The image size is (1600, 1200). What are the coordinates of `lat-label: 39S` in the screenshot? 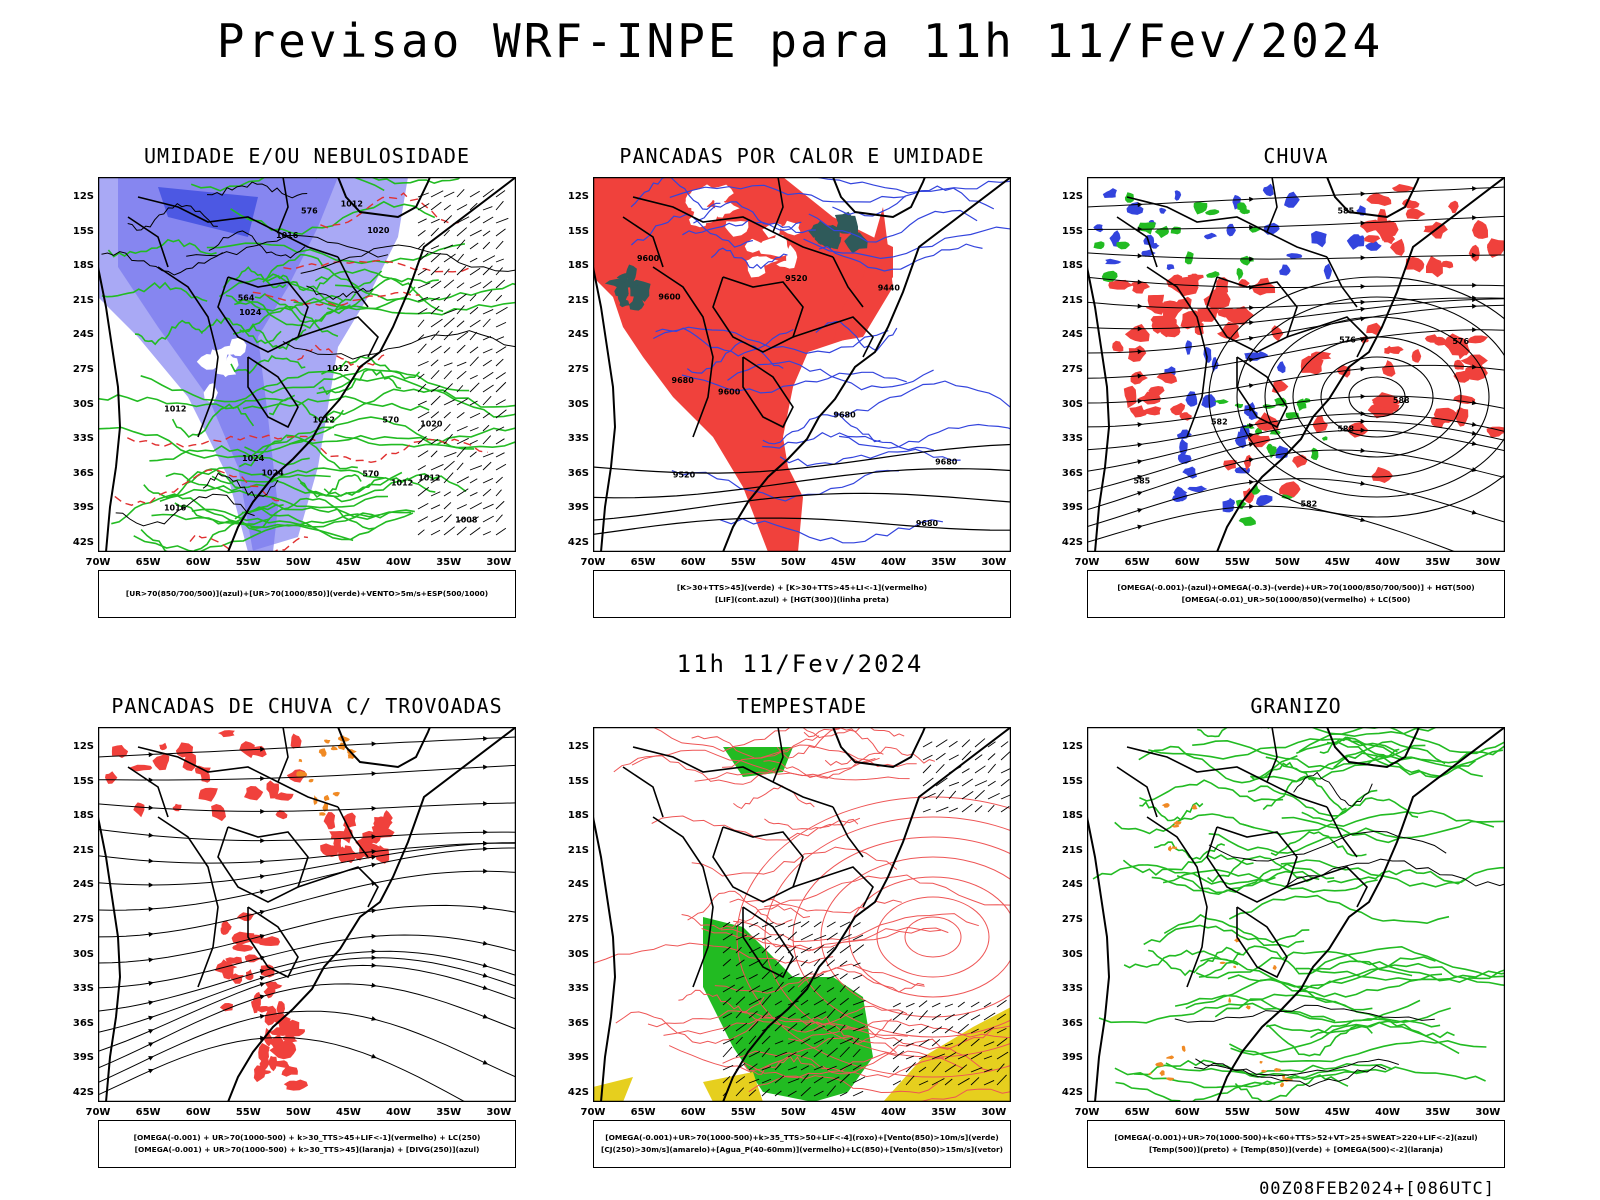 It's located at (83, 1058).